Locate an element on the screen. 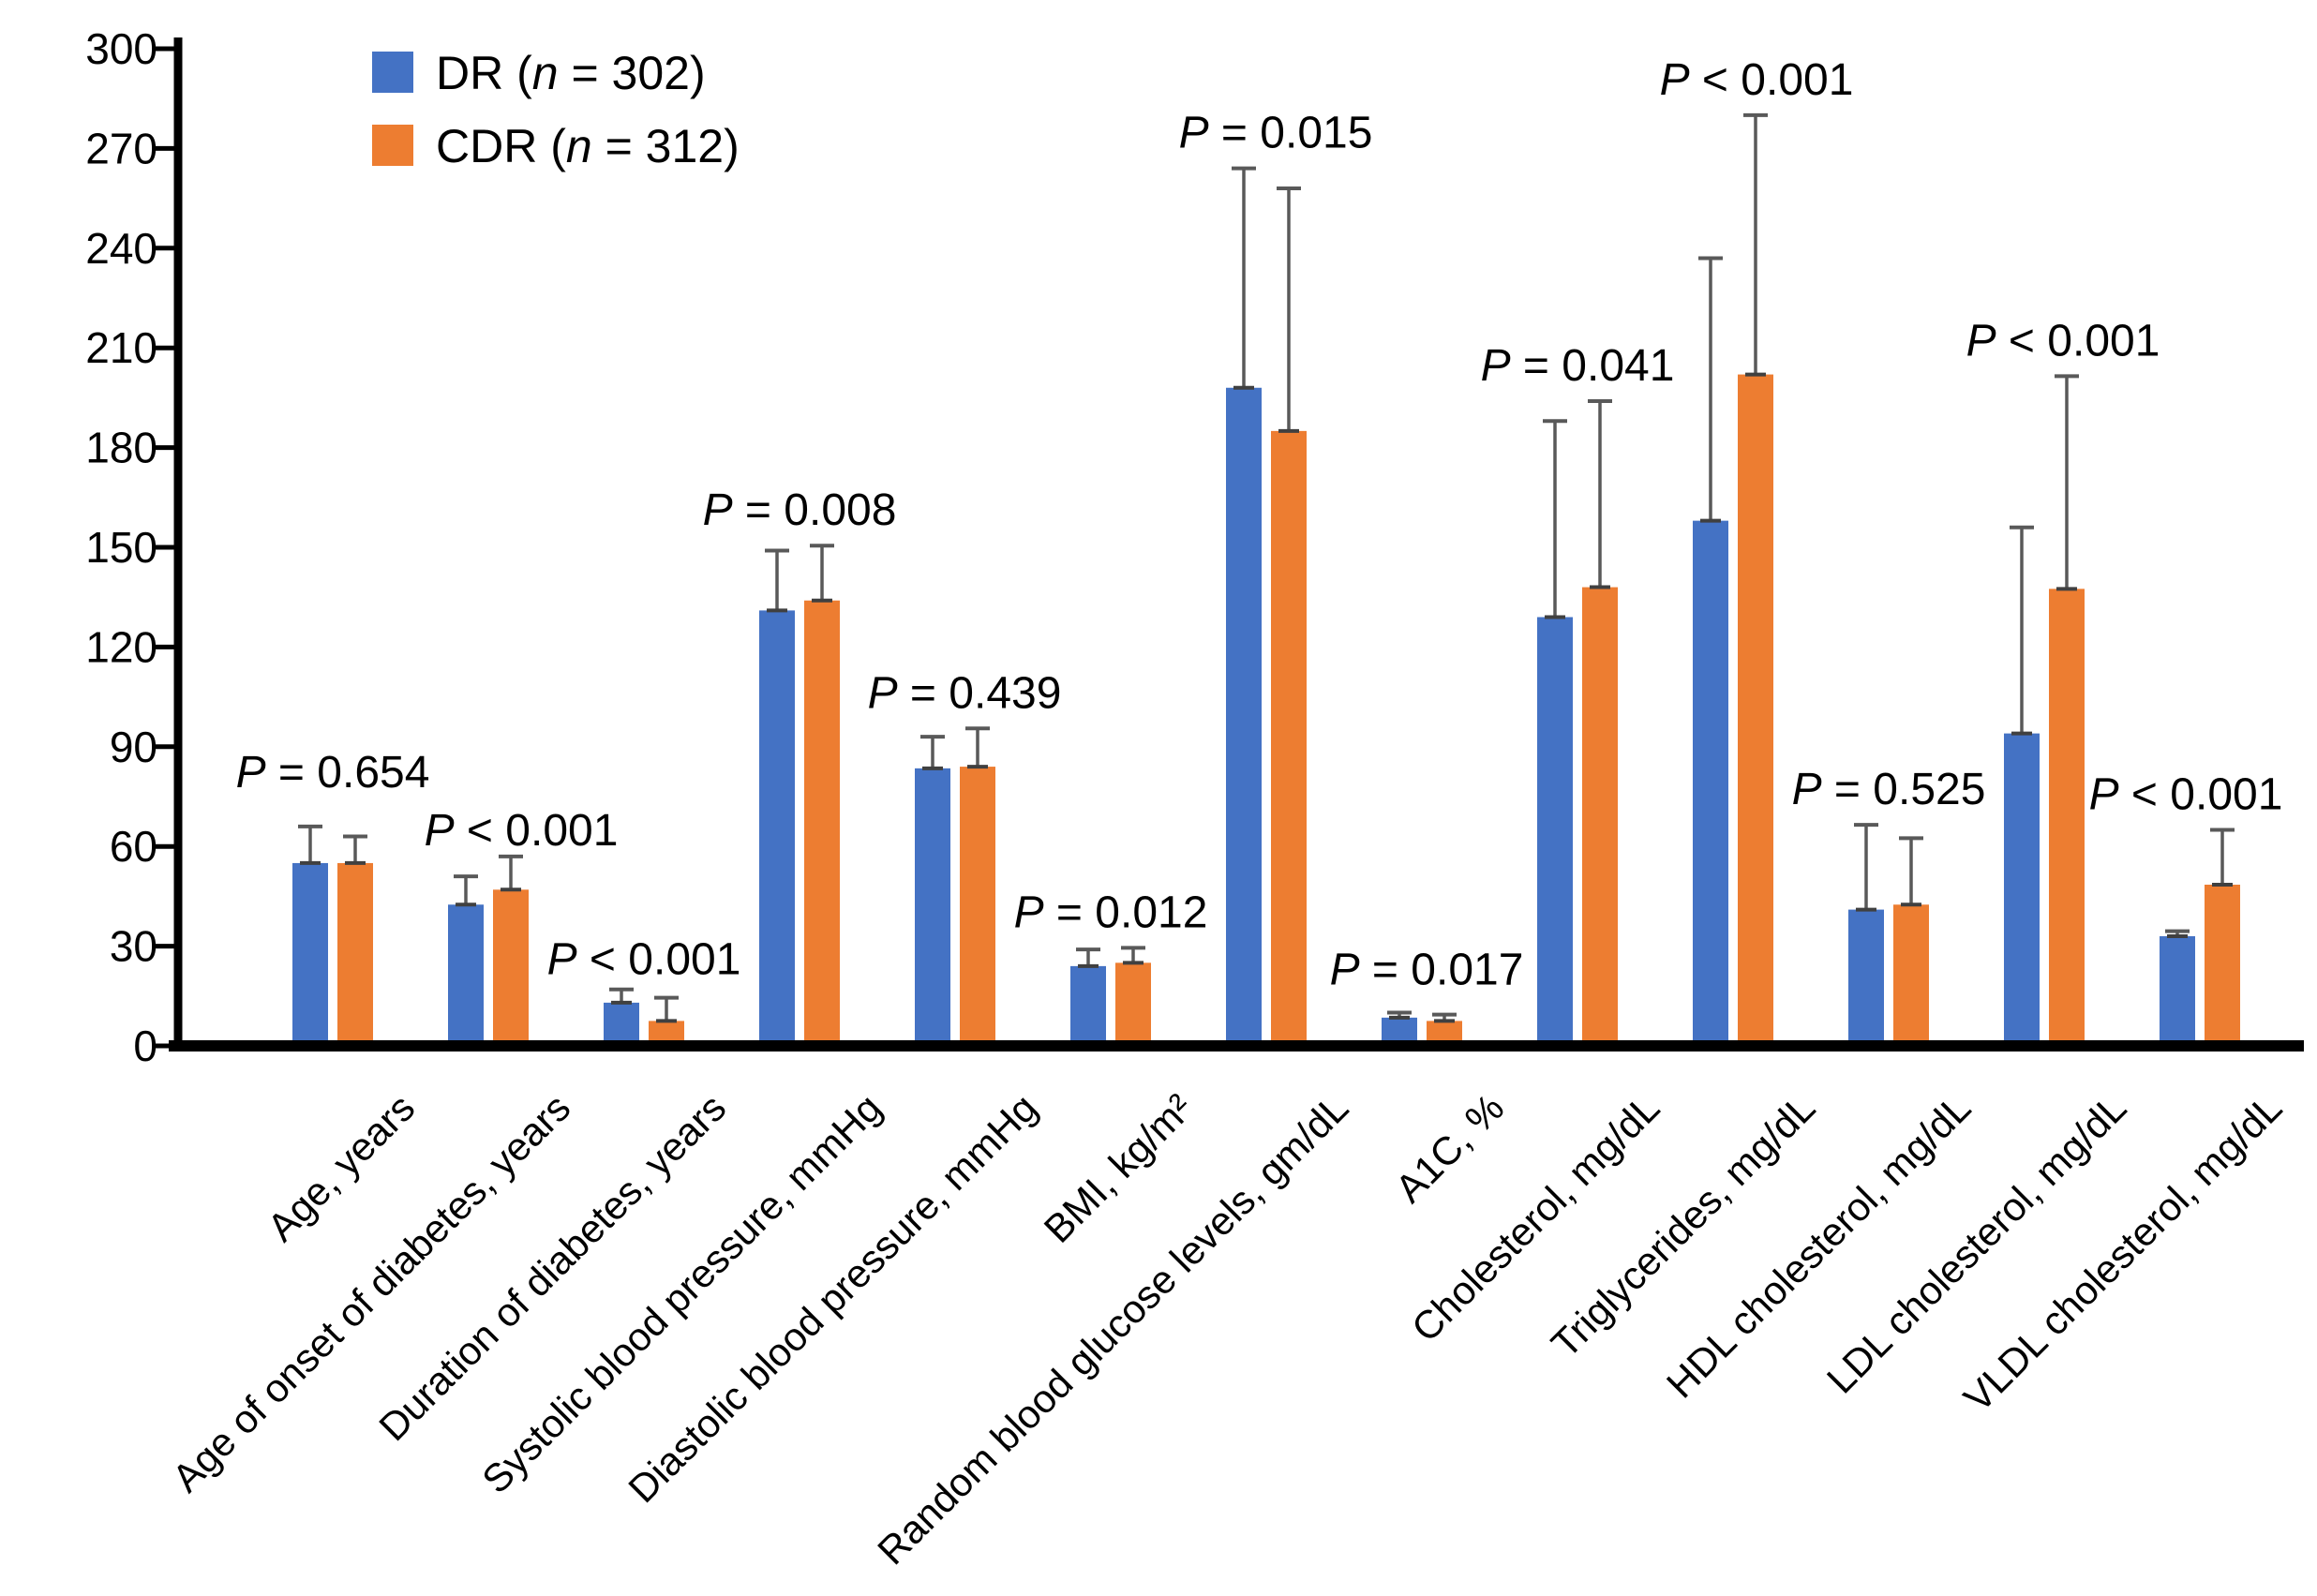  p-value-label-9: P < 0.001 is located at coordinates (1757, 80).